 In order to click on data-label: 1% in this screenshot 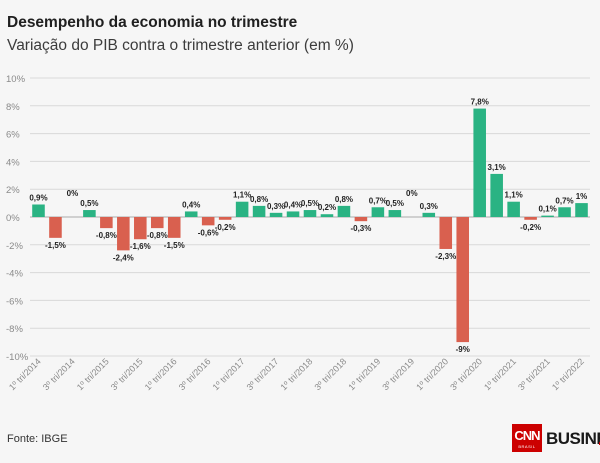, I will do `click(582, 196)`.